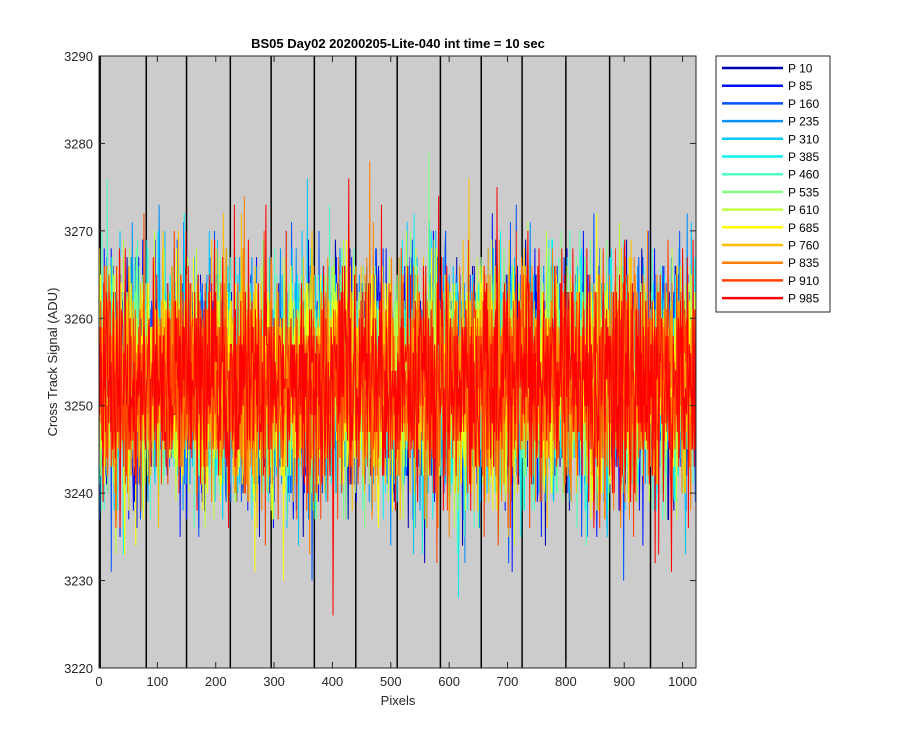 This screenshot has width=900, height=755. Describe the element at coordinates (78, 318) in the screenshot. I see `y-tick-label: 3260` at that location.